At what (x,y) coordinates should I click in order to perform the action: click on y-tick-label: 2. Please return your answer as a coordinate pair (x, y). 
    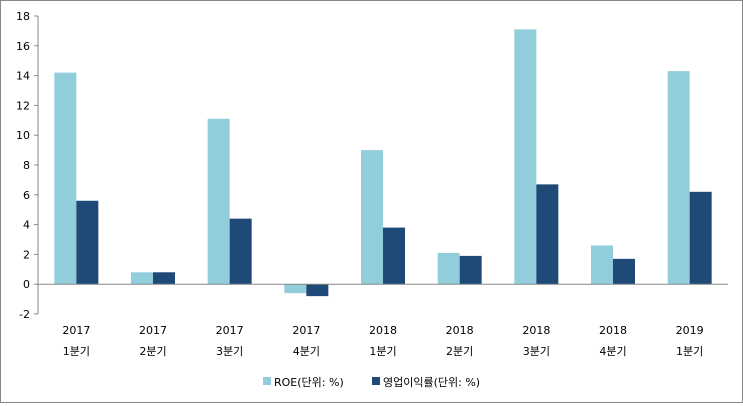
    Looking at the image, I should click on (26, 254).